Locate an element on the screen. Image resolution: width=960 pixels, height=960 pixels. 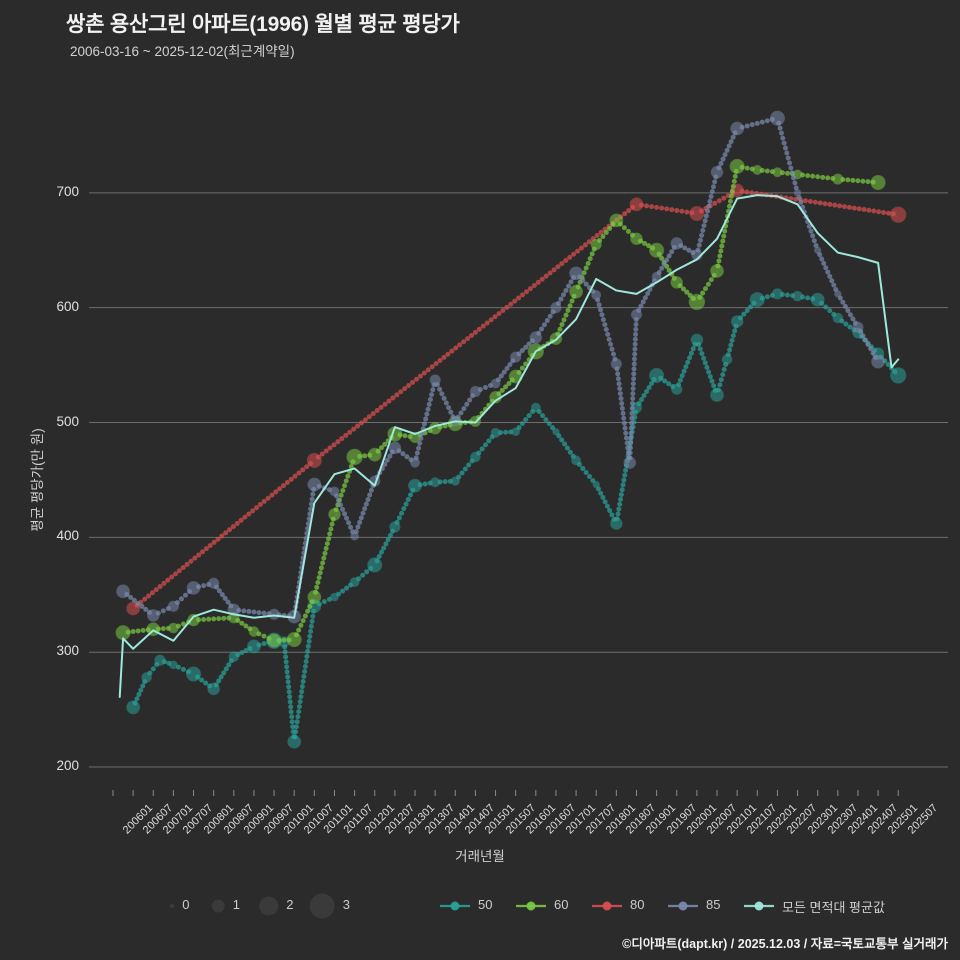
page-subtitle: 2006-03-16 ~ 2025-12-02(최근계약일) is located at coordinates (182, 51).